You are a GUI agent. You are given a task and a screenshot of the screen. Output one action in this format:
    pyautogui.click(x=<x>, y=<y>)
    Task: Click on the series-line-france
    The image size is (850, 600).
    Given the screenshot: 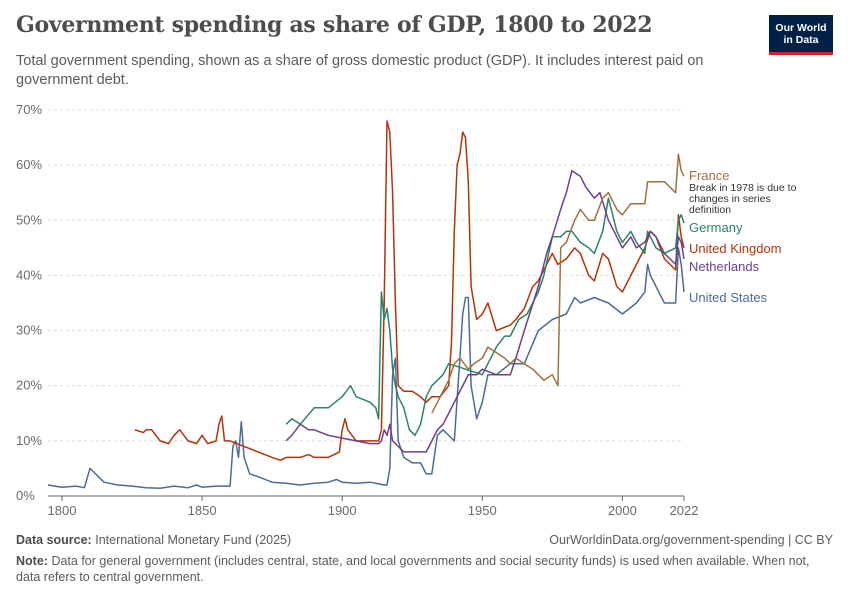 What is the action you would take?
    pyautogui.click(x=558, y=283)
    